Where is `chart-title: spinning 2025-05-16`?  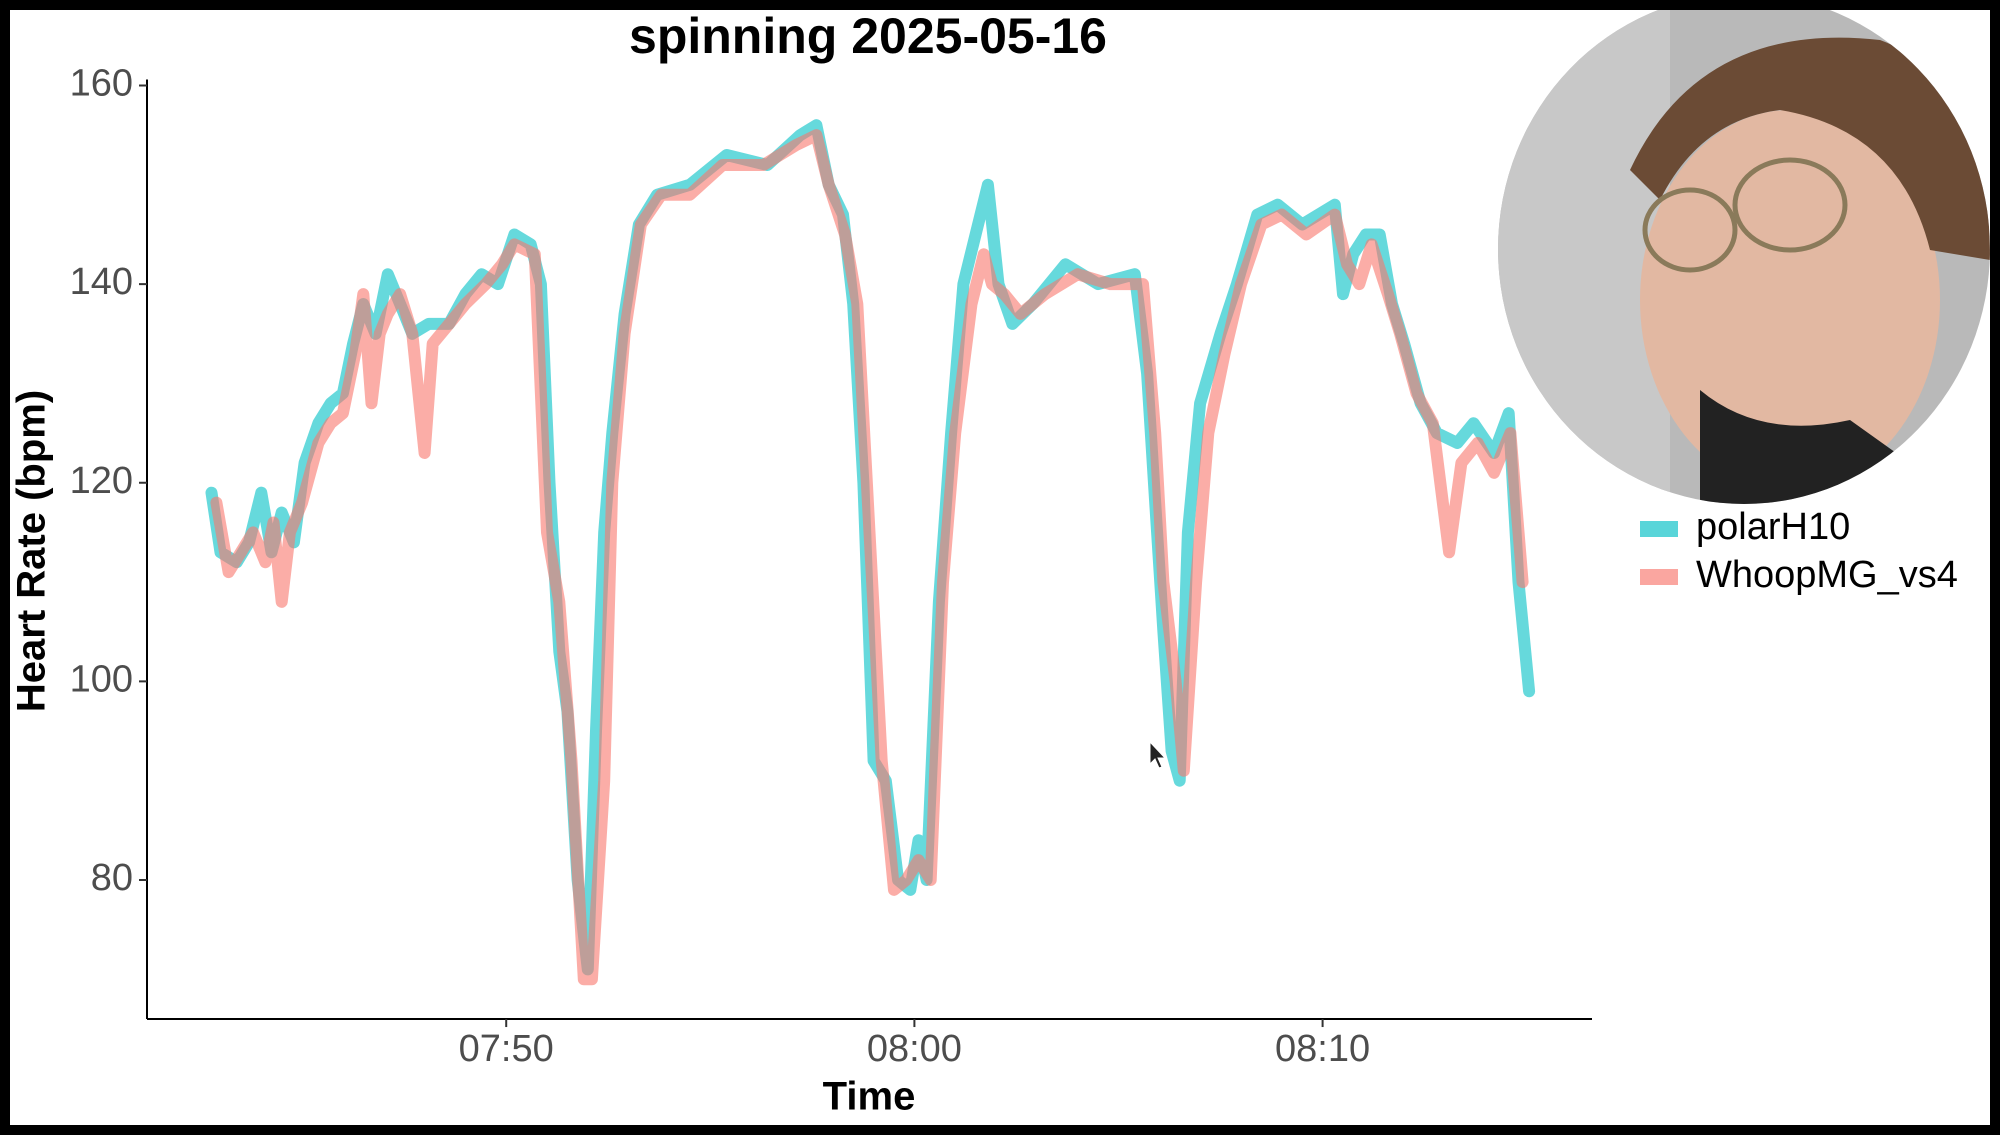
chart-title: spinning 2025-05-16 is located at coordinates (868, 36).